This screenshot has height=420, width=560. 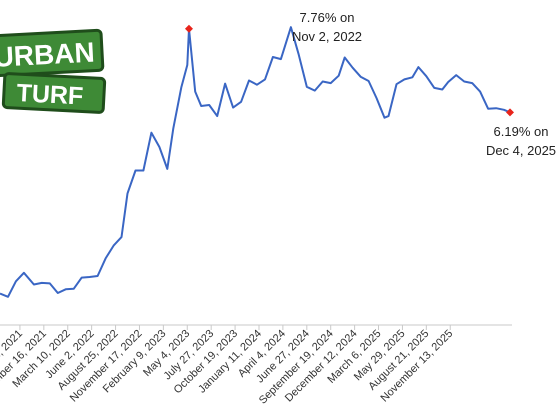 I want to click on x-axis-ticks, so click(x=235, y=327).